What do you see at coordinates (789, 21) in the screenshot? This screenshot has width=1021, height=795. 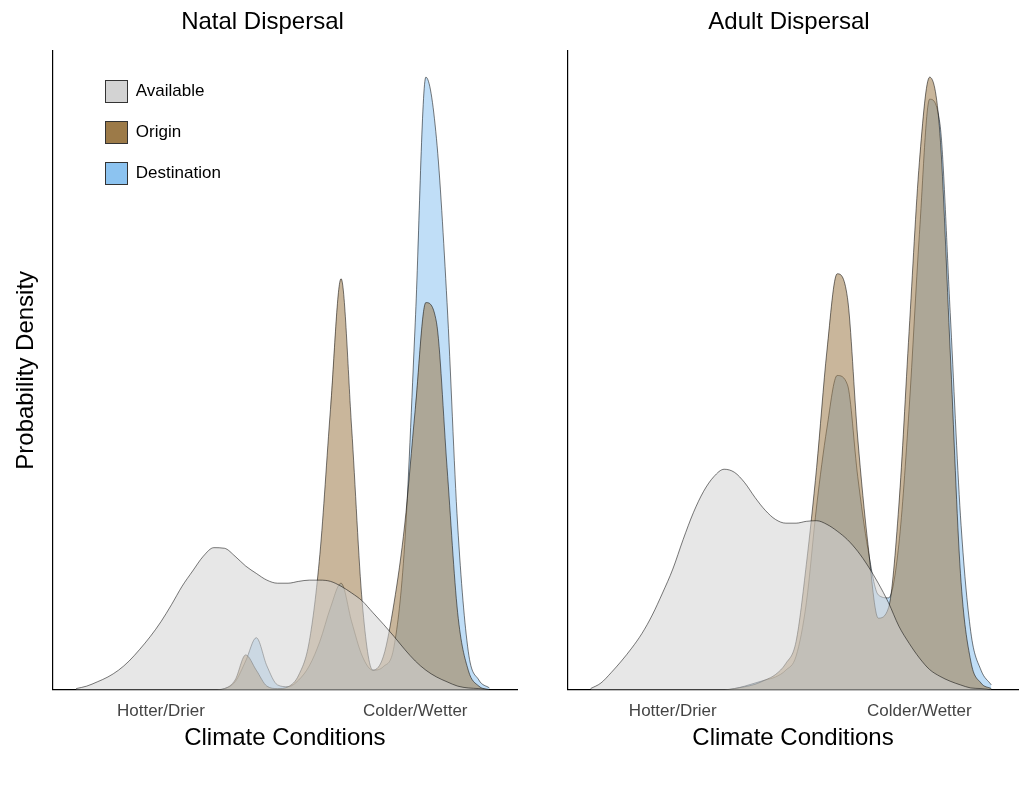 I see `chart-title: Adult Dispersal` at bounding box center [789, 21].